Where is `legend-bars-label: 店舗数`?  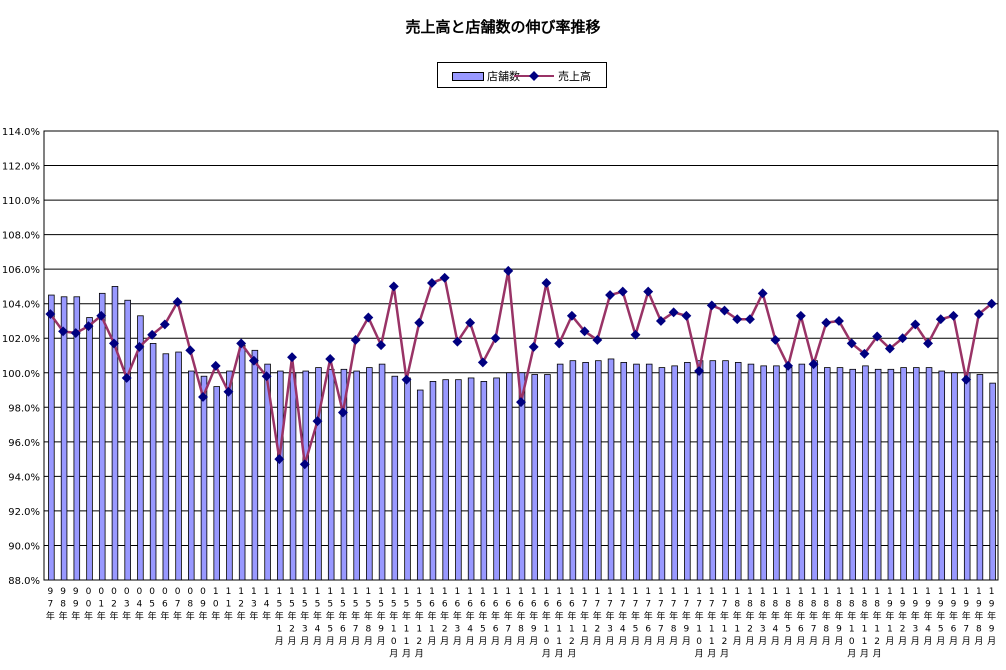
legend-bars-label: 店舗数 is located at coordinates (503, 76).